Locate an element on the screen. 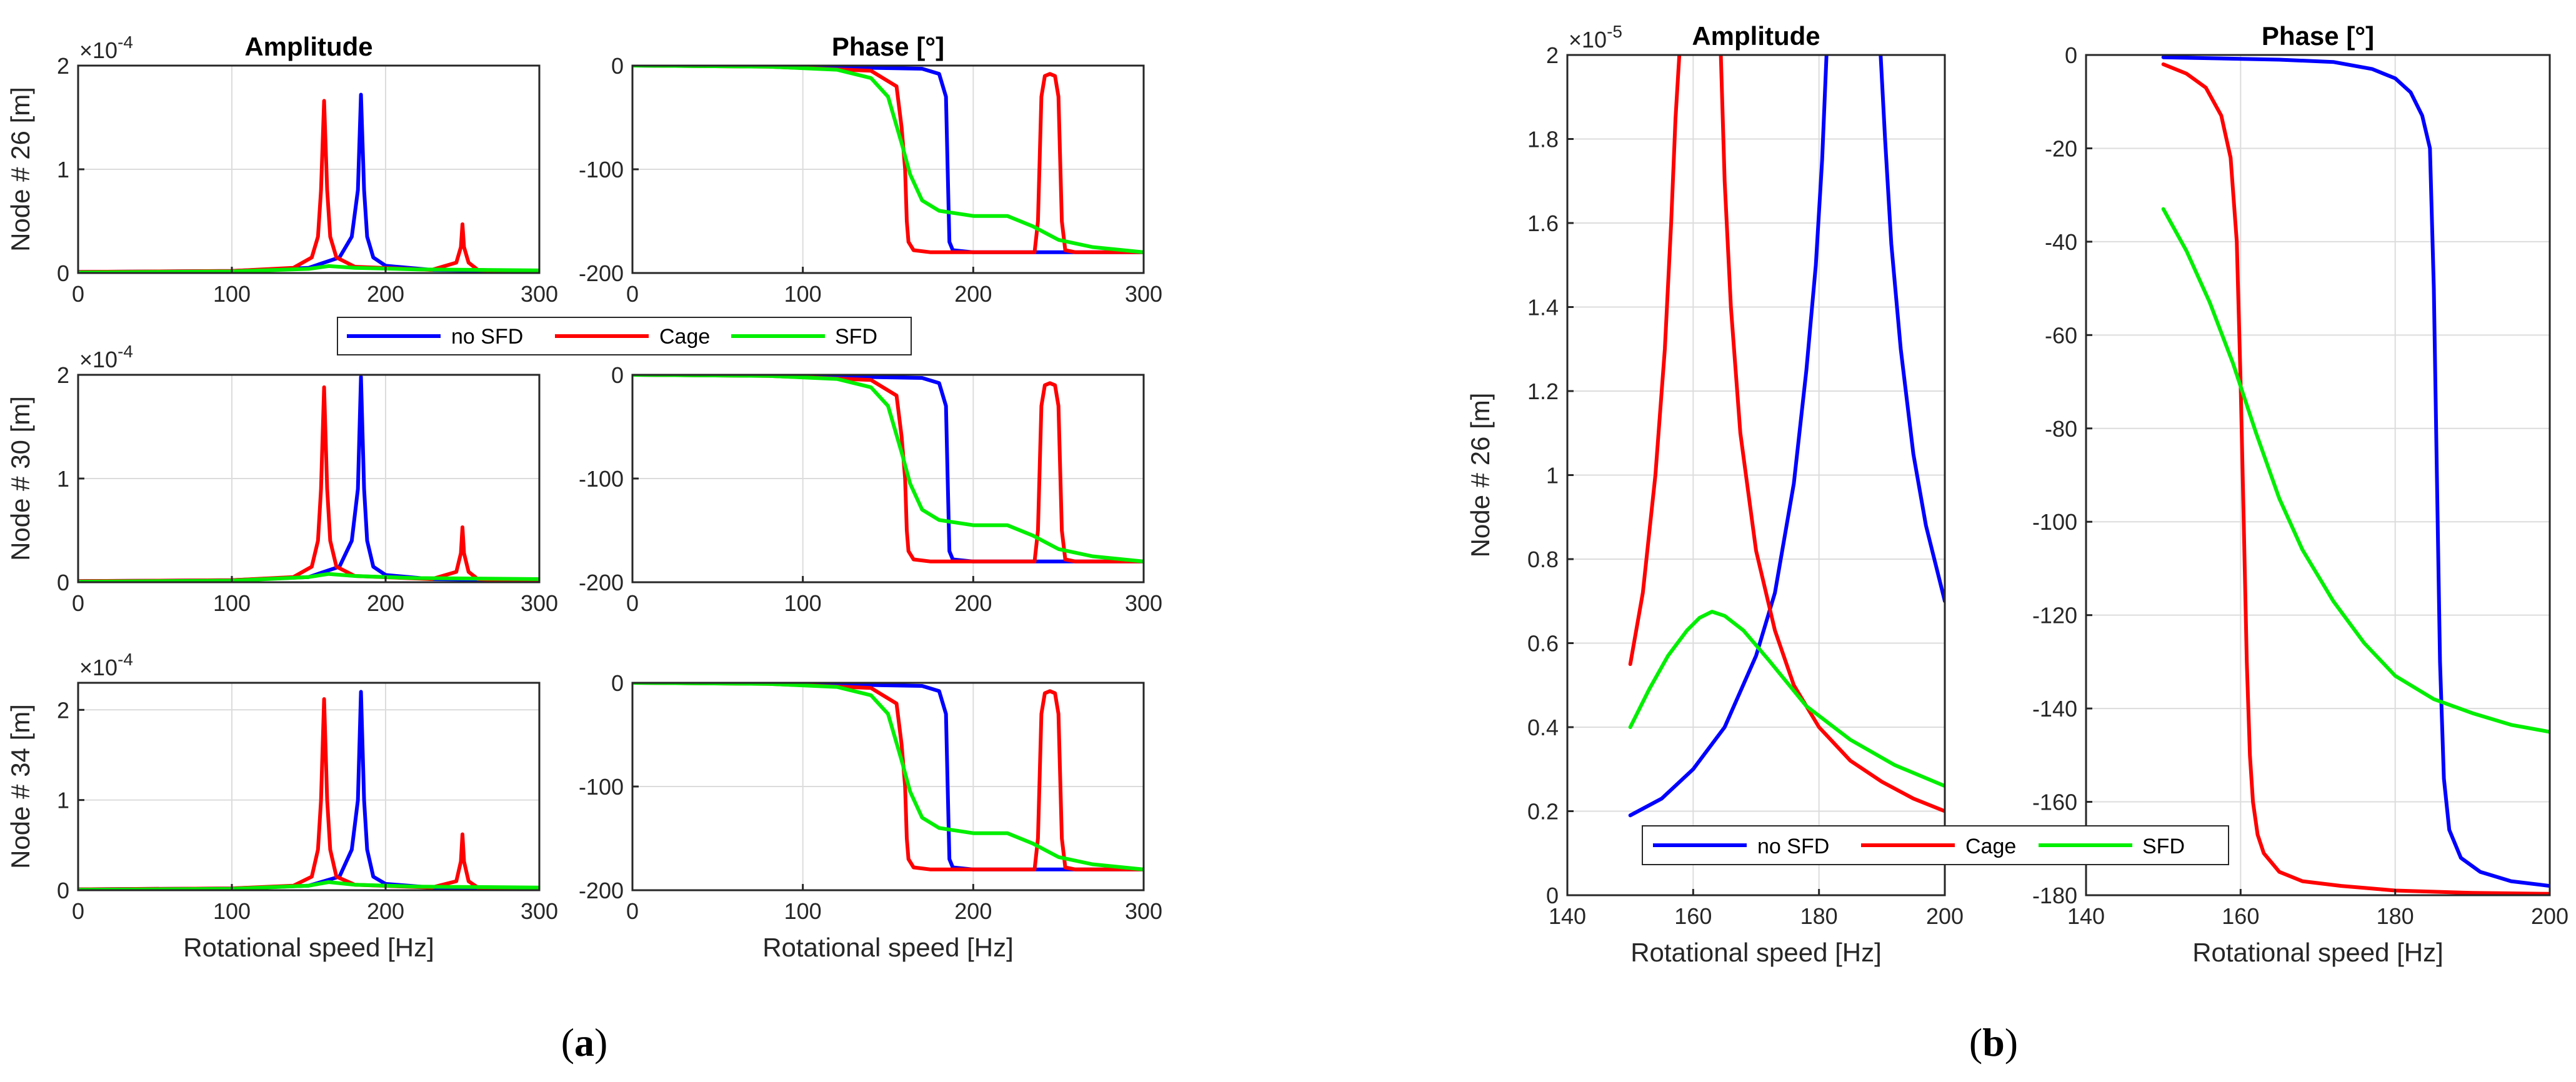 The height and width of the screenshot is (1082, 2576). y-axis-label: Node # 26 [m] is located at coordinates (1480, 475).